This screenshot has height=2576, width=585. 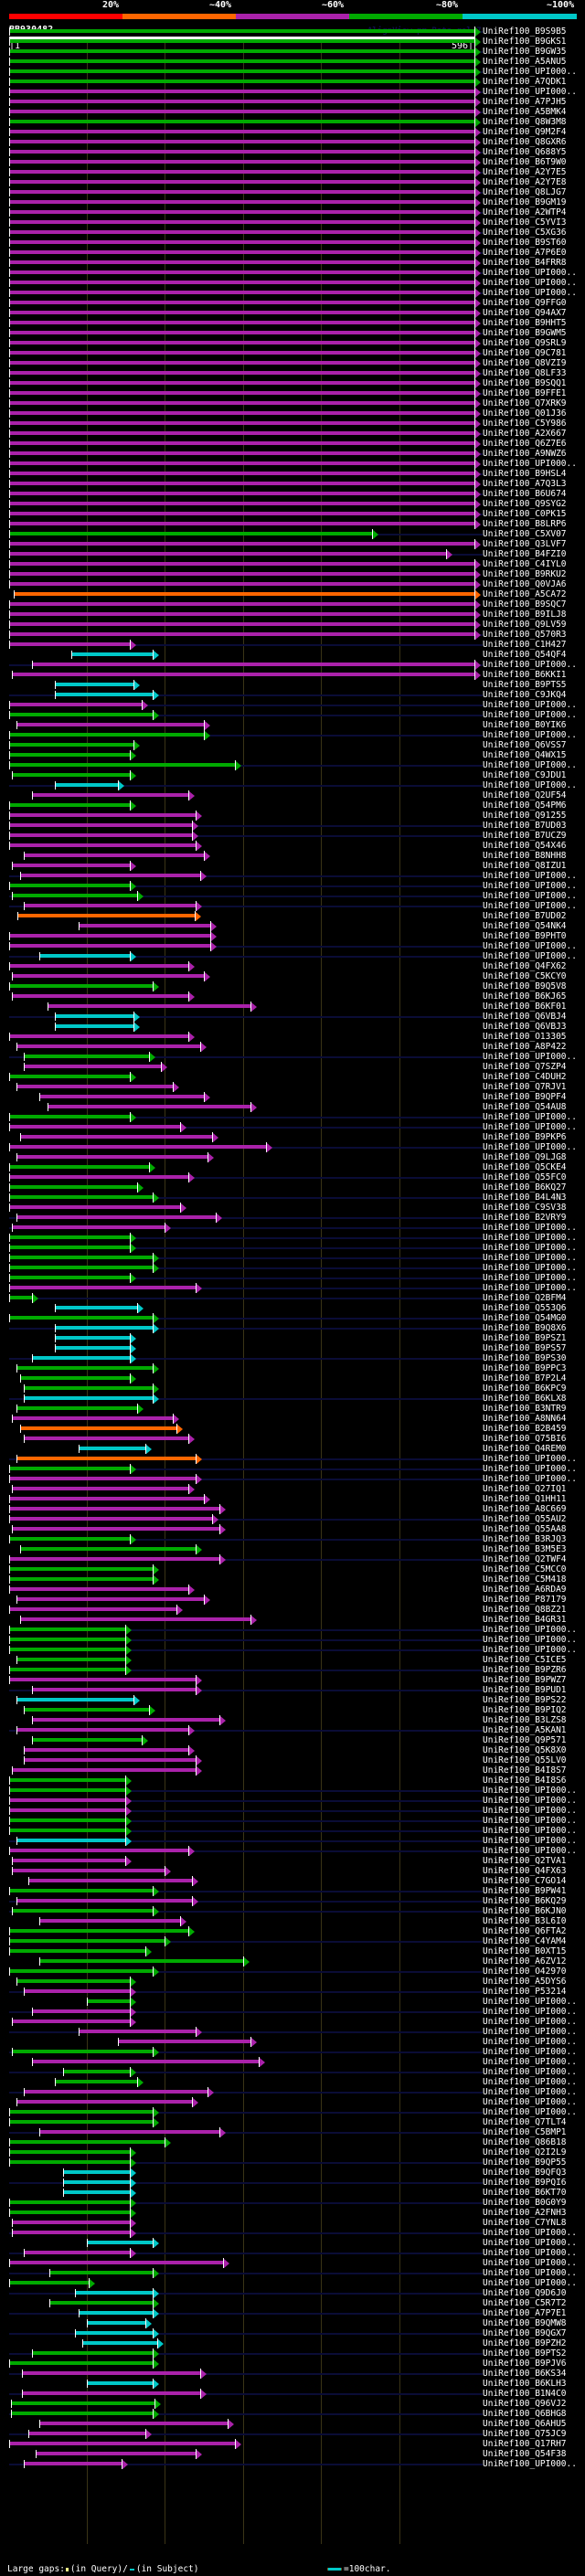 I want to click on hit-label: UniRef100_Q55FC0, so click(x=525, y=1177).